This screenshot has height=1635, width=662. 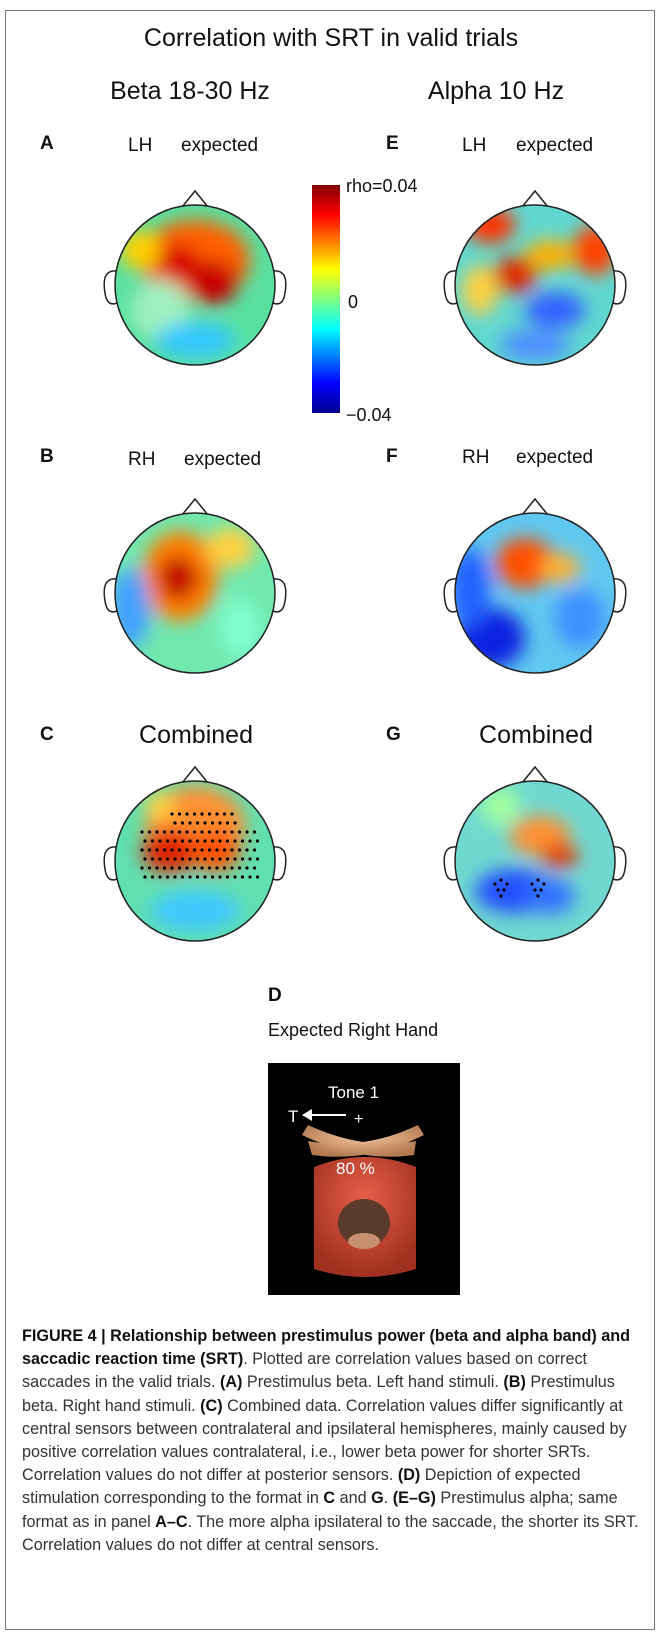 I want to click on panel-b-hand: RH, so click(x=142, y=459).